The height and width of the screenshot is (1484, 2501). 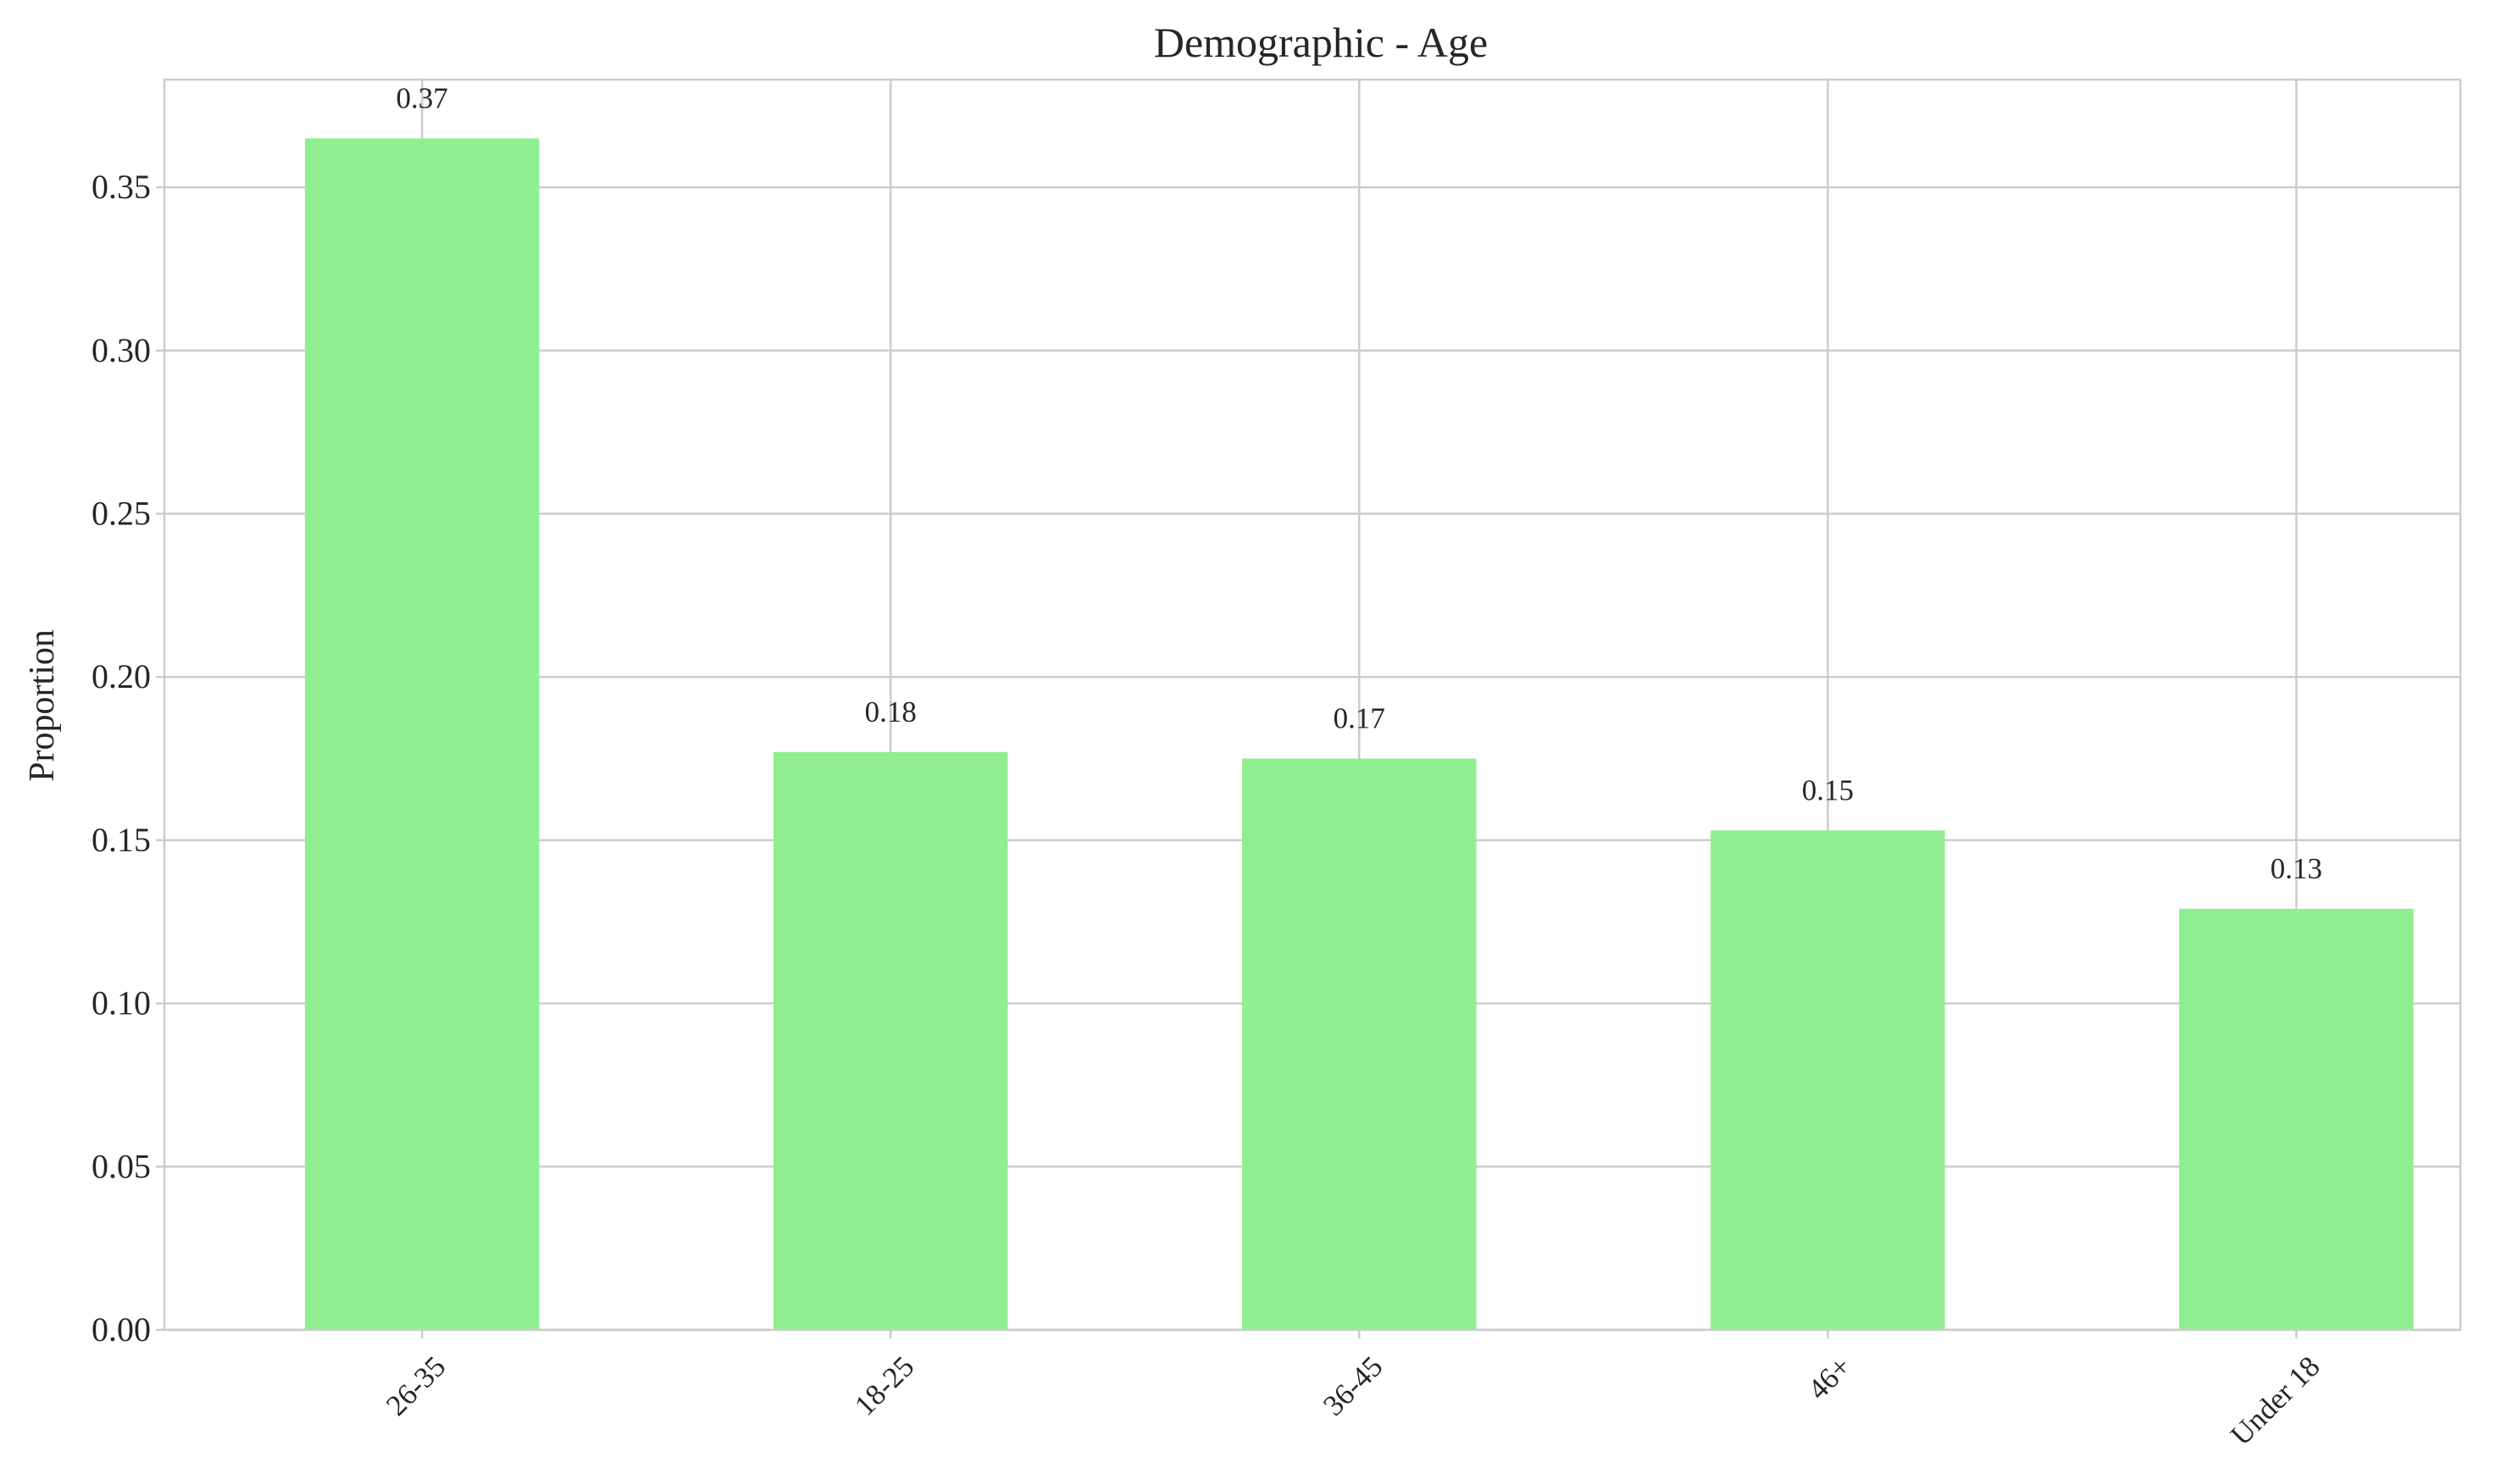 What do you see at coordinates (121, 676) in the screenshot?
I see `y-tick-label: 0.20` at bounding box center [121, 676].